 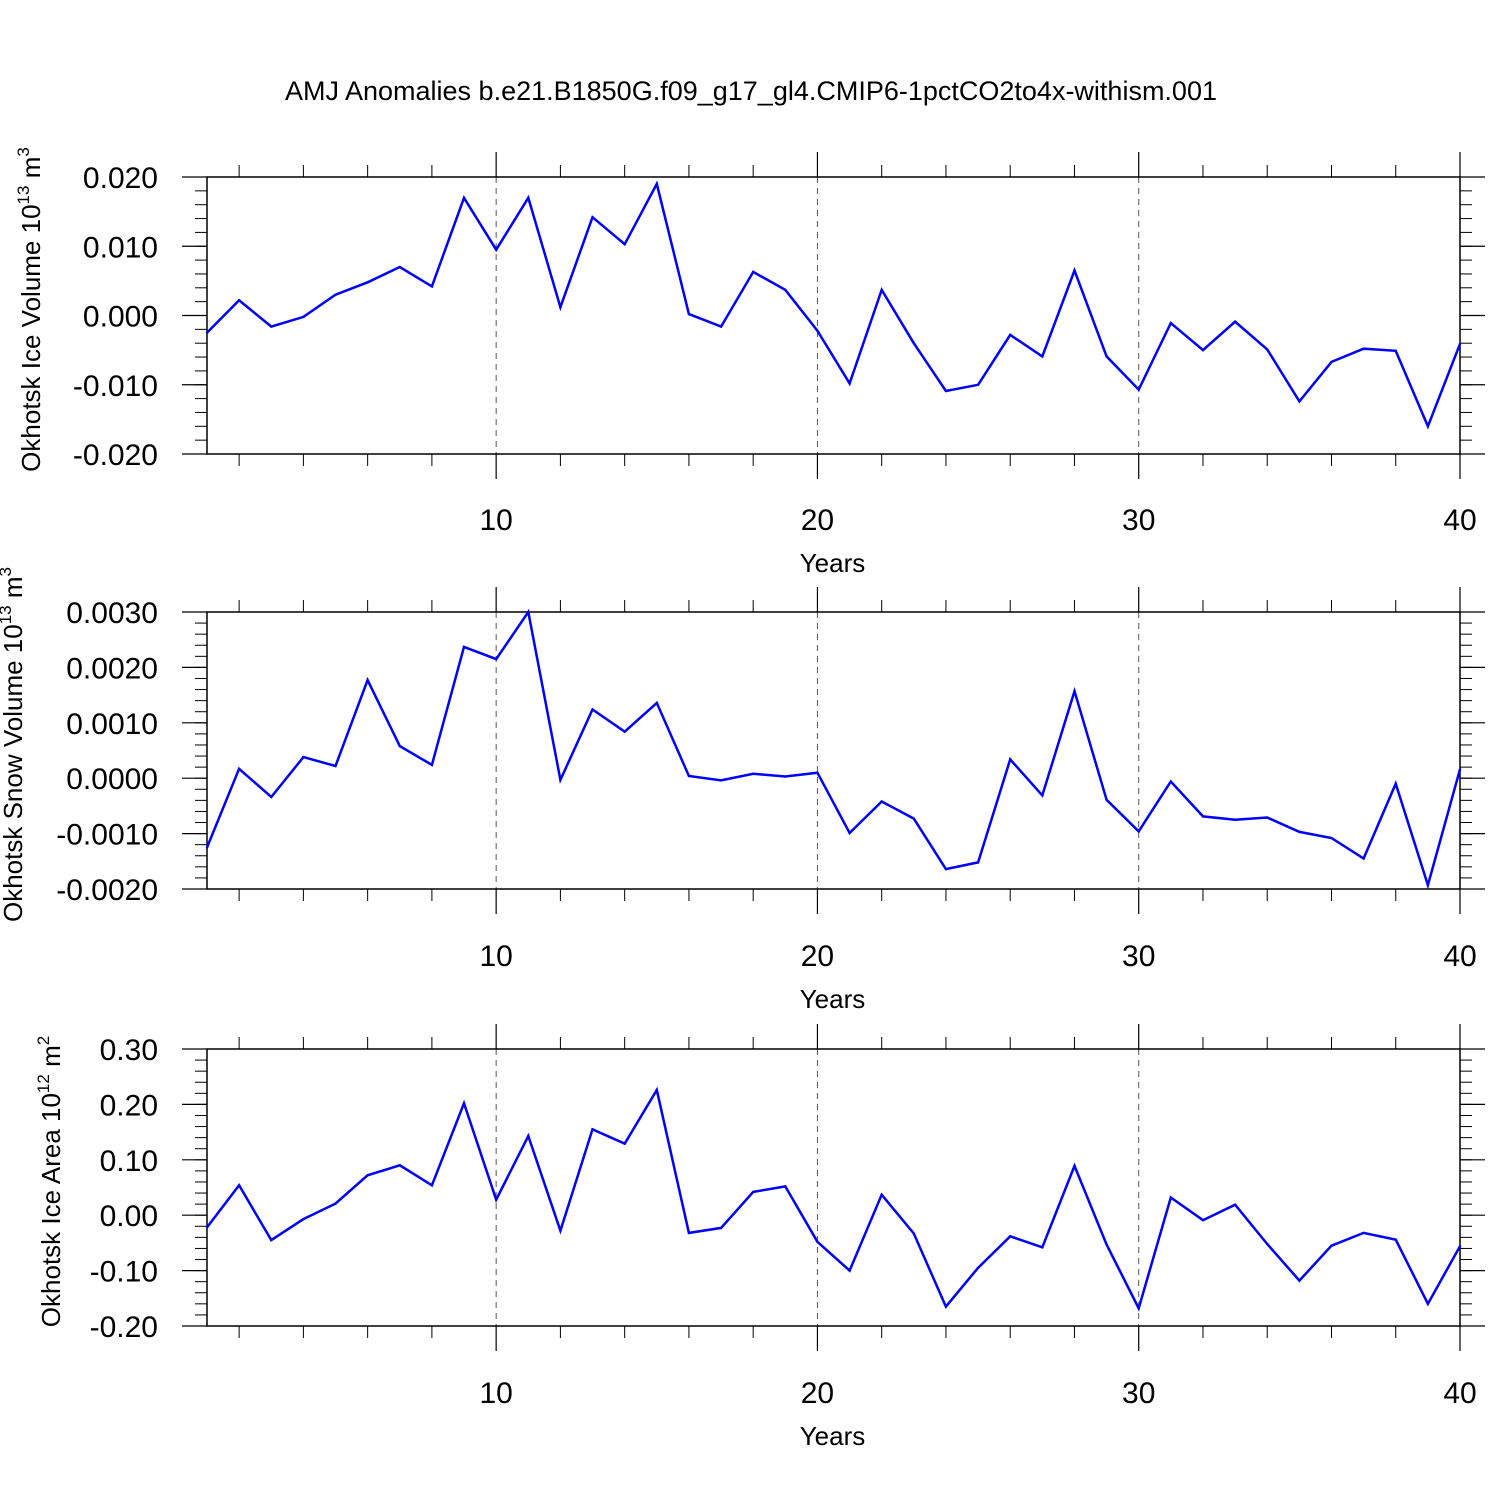 I want to click on y-tick-label: 0.0030, so click(x=112, y=613).